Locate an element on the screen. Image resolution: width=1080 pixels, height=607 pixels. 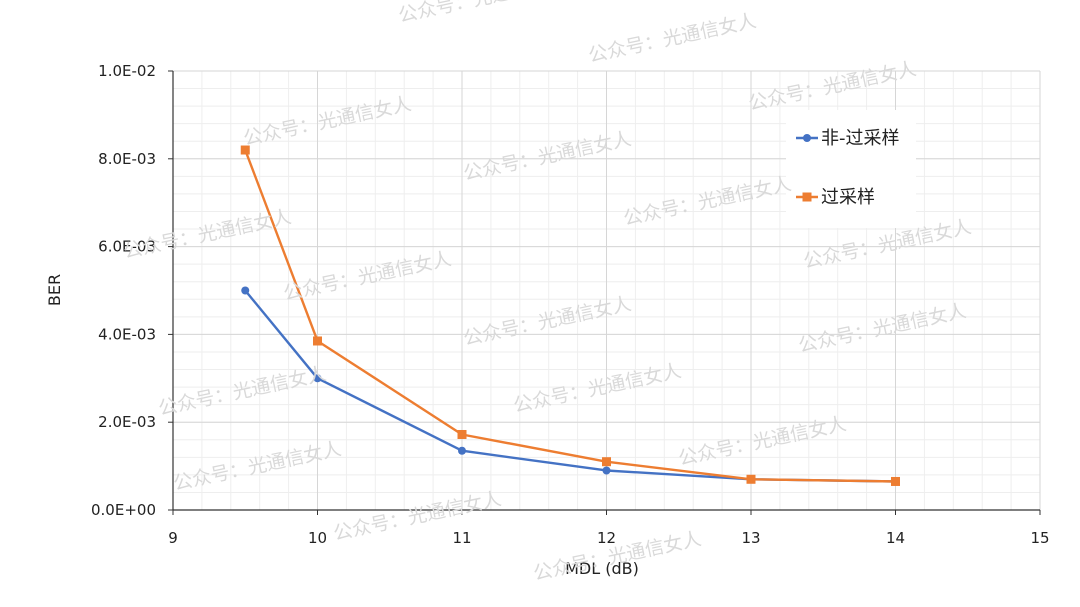
x-tick-label: 15 is located at coordinates (1039, 538).